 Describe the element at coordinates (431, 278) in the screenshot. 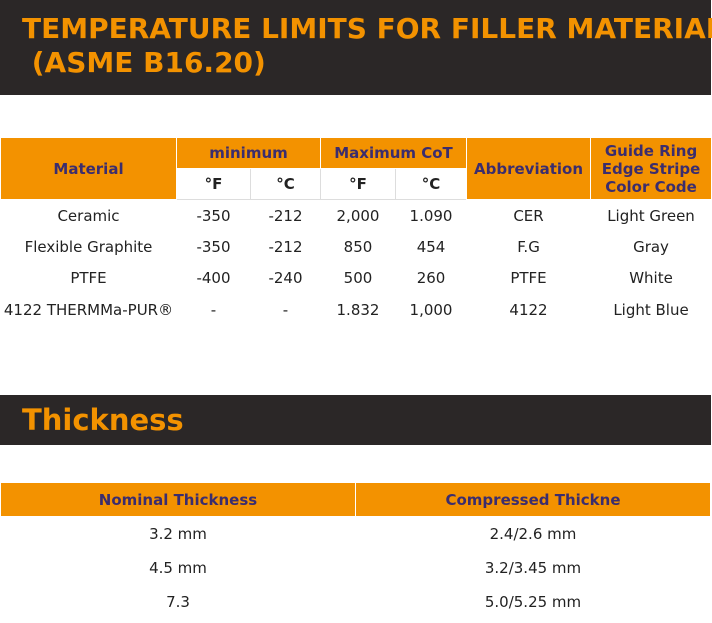

I see `table-cell: 260` at that location.